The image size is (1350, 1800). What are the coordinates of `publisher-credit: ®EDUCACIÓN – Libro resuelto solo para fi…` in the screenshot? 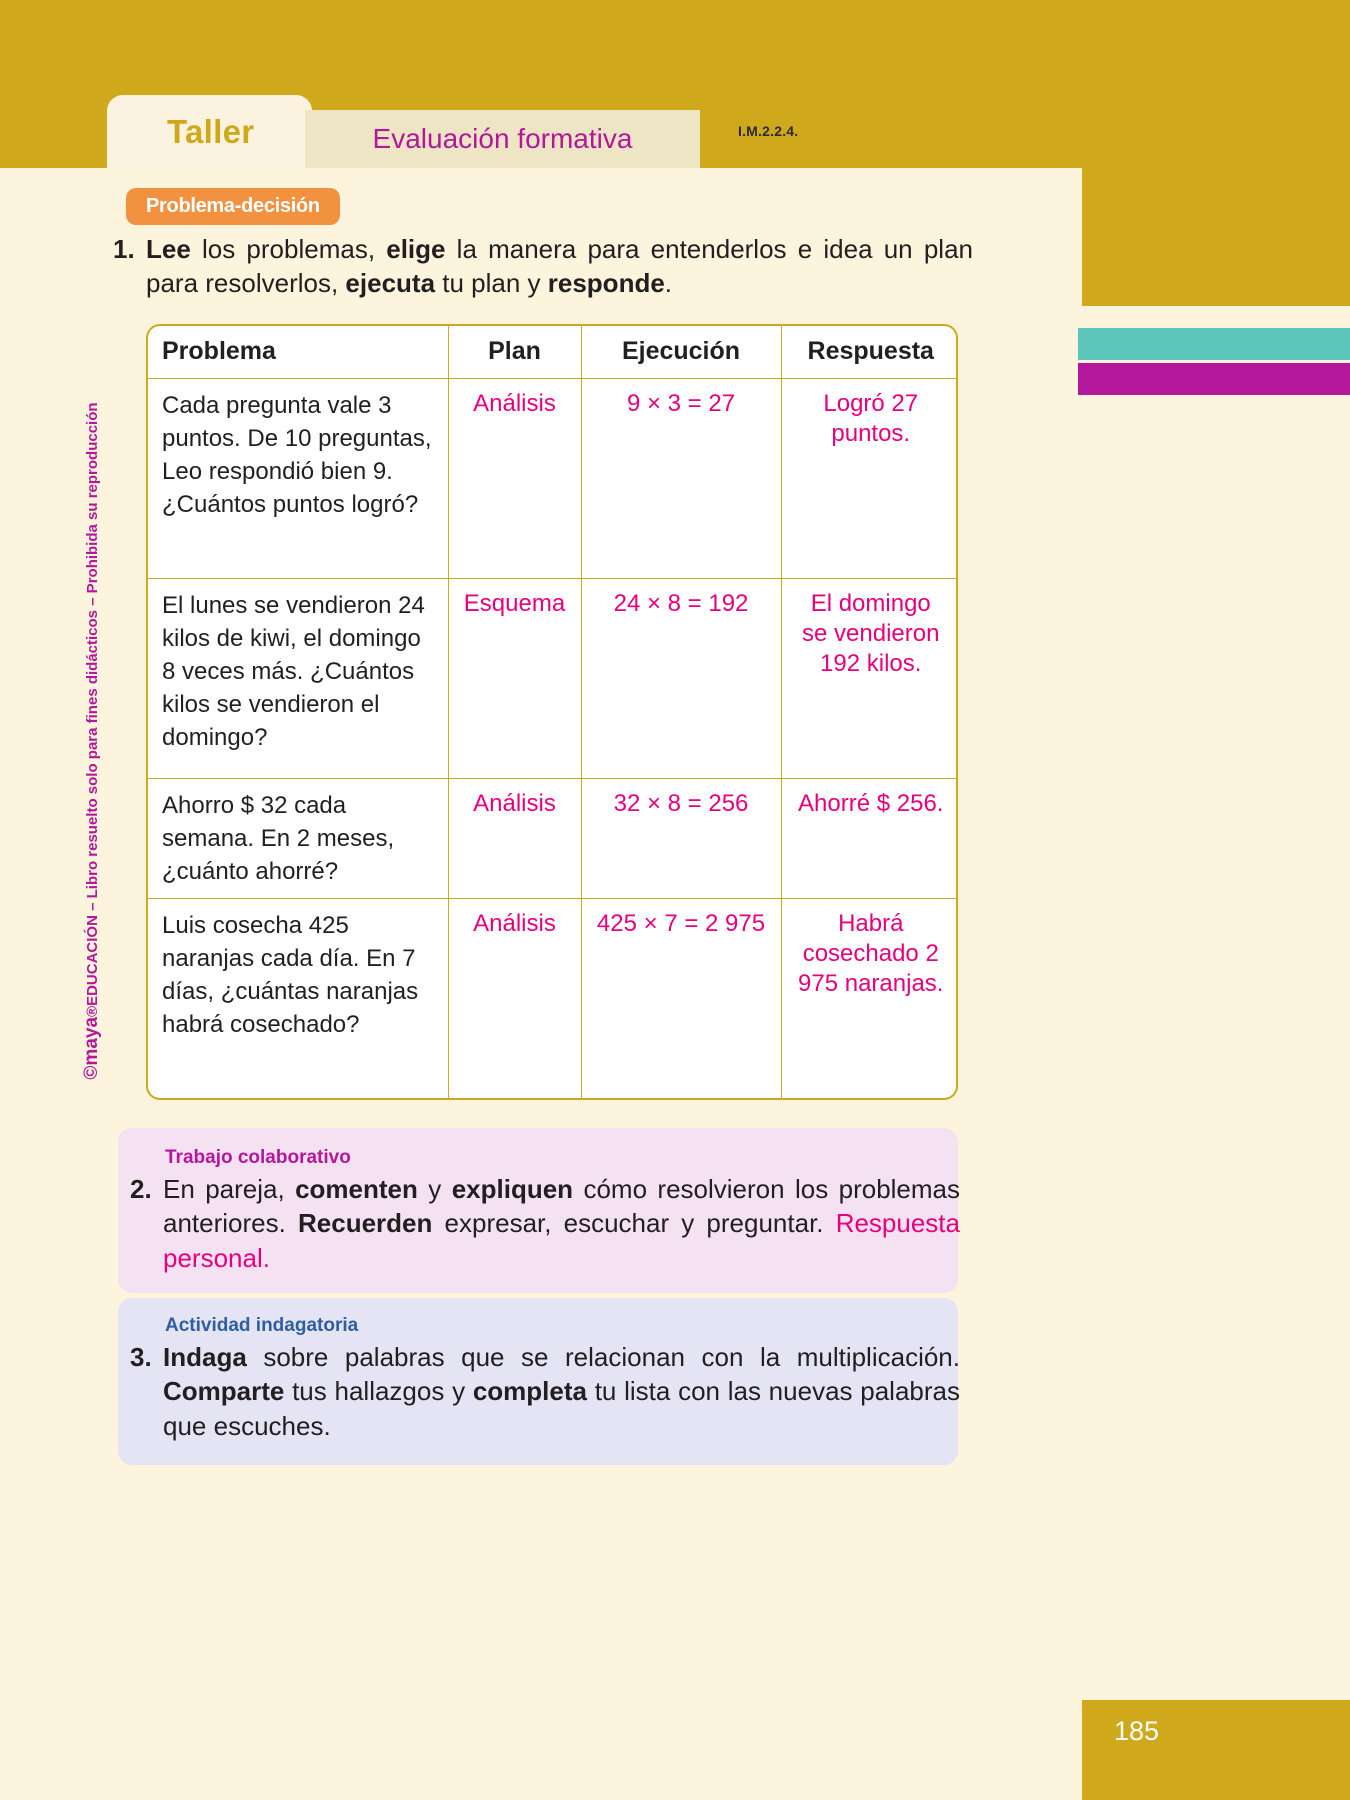 It's located at (92, 709).